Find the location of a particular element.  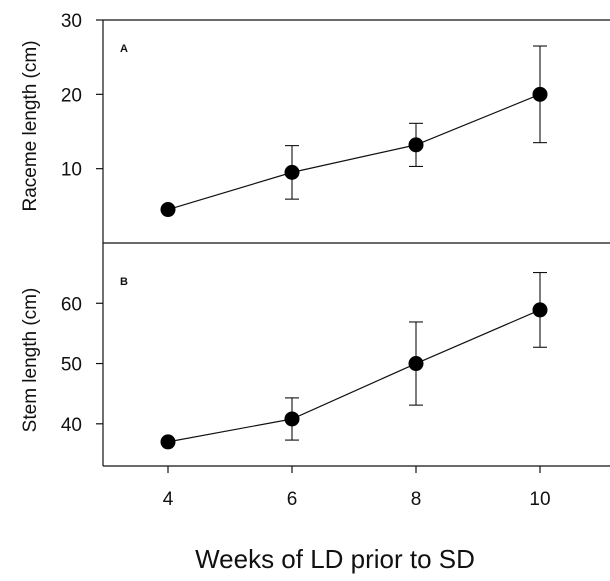

panel-a-y-tick-label: 20 is located at coordinates (71, 95).